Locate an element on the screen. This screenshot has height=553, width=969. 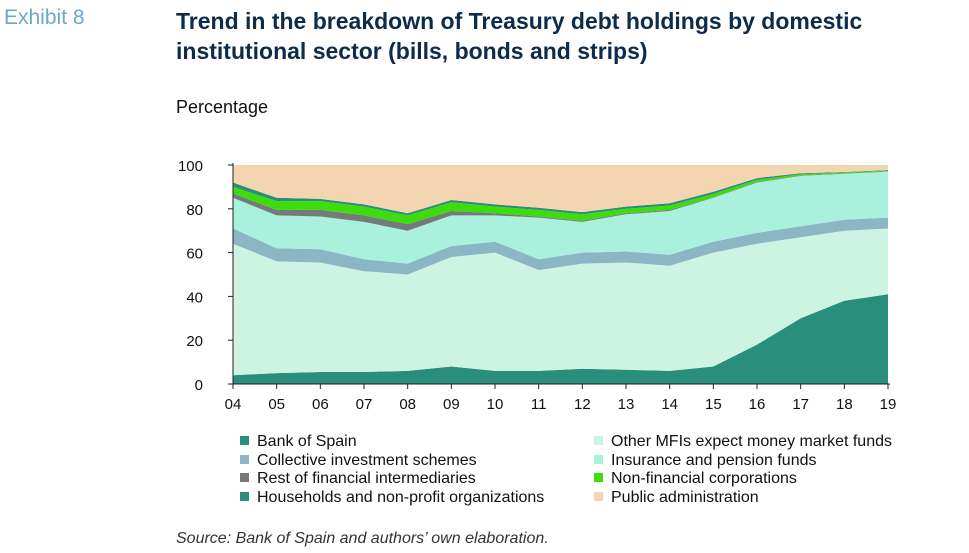
x-tick-label: 18 is located at coordinates (844, 404).